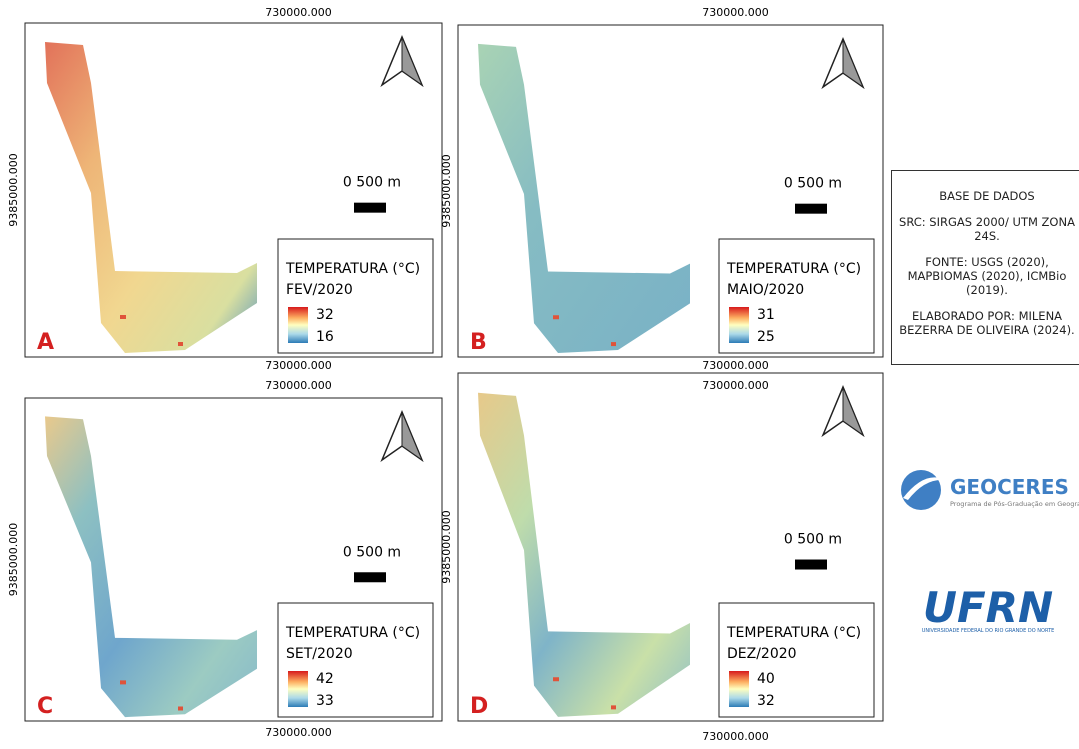  Describe the element at coordinates (479, 706) in the screenshot. I see `panel-letter: D` at that location.